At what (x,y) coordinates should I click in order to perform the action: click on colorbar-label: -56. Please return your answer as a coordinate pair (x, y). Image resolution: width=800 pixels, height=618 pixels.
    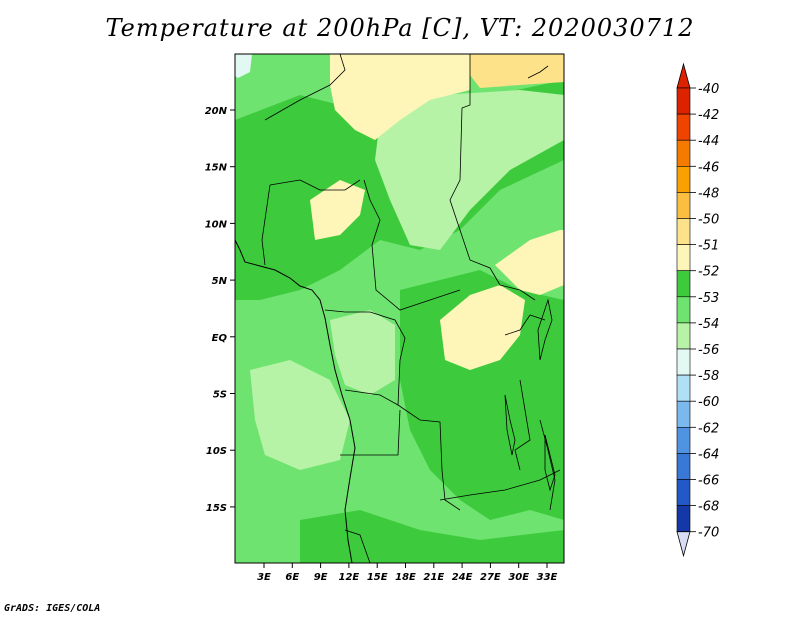
    Looking at the image, I should click on (708, 350).